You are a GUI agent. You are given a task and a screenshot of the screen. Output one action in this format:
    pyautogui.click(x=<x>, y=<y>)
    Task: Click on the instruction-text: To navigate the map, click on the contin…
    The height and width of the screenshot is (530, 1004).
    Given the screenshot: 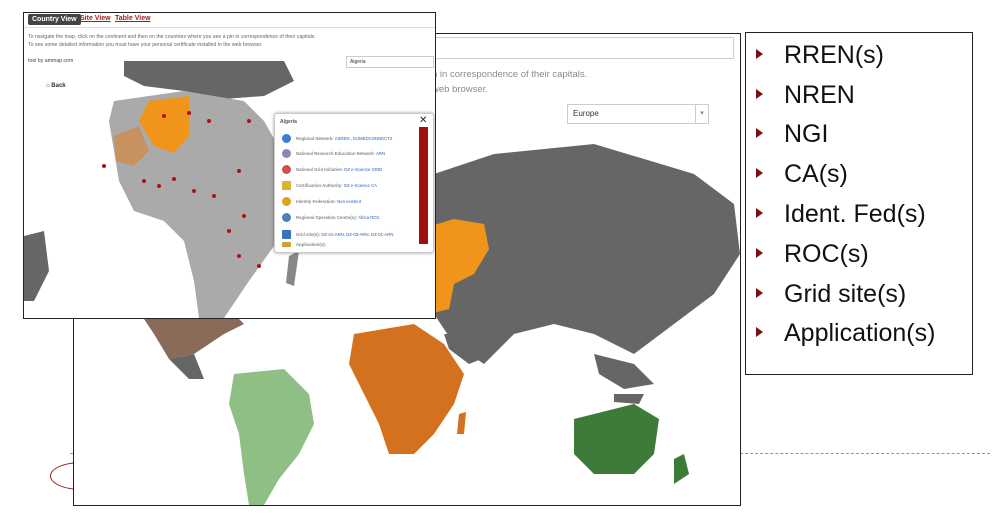 What is the action you would take?
    pyautogui.click(x=172, y=37)
    